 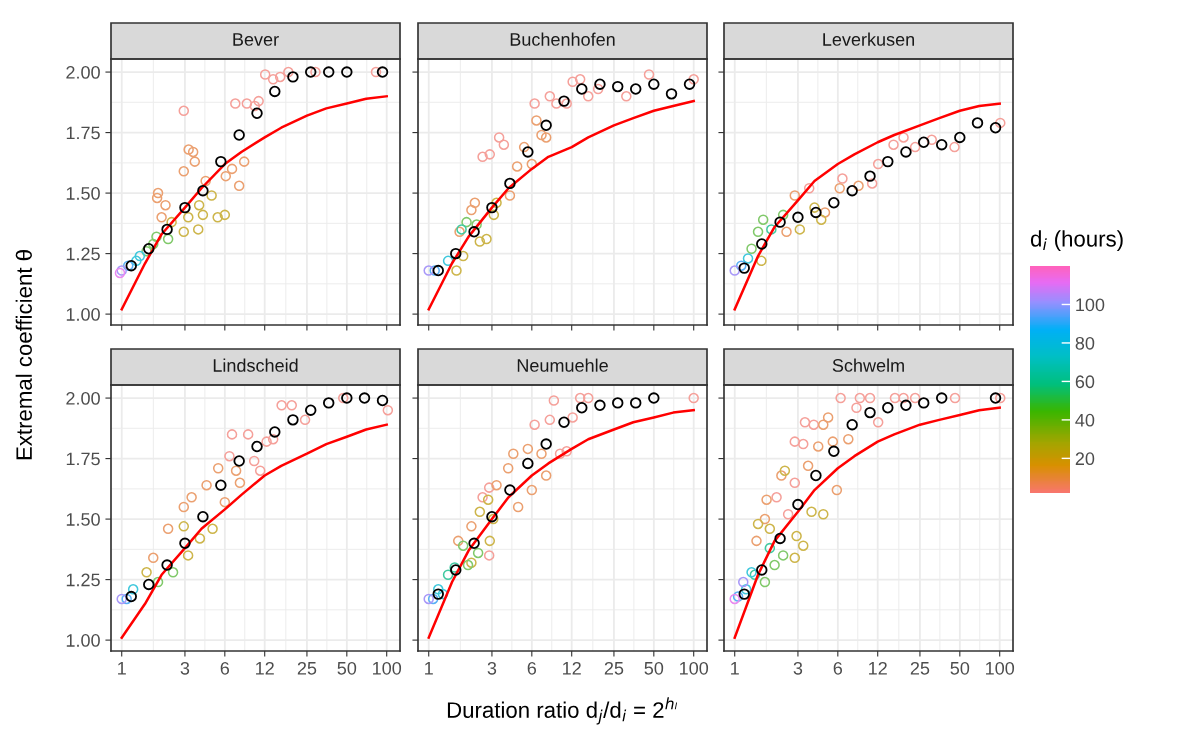 What do you see at coordinates (562, 365) in the screenshot?
I see `chart-title: Neumuehle` at bounding box center [562, 365].